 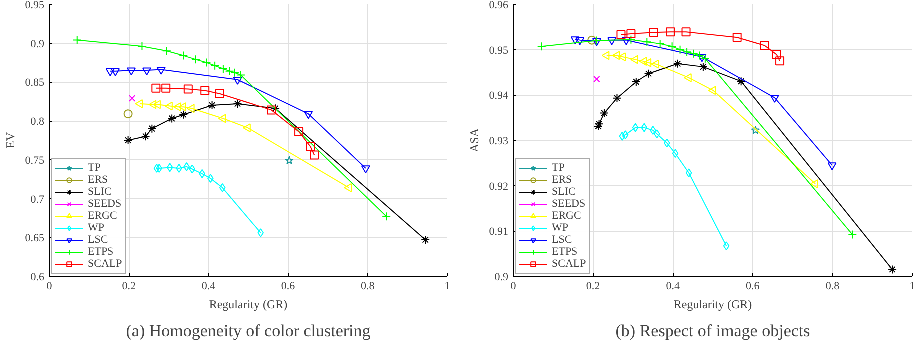 What do you see at coordinates (37, 44) in the screenshot?
I see `y-tick-label: 0.9` at bounding box center [37, 44].